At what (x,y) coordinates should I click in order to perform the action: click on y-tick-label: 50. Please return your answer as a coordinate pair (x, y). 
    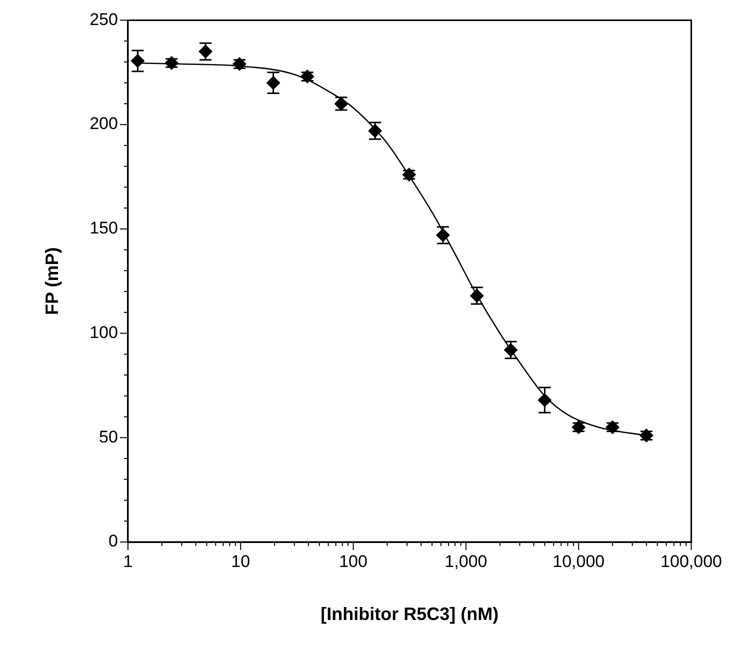
    Looking at the image, I should click on (108, 436).